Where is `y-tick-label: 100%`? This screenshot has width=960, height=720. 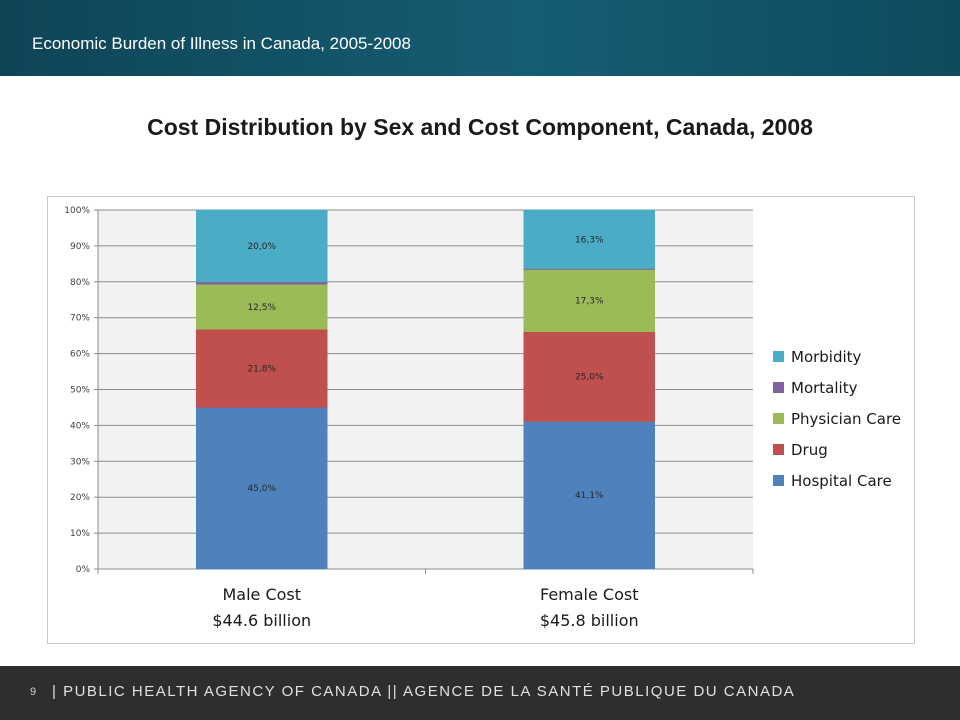 y-tick-label: 100% is located at coordinates (77, 211).